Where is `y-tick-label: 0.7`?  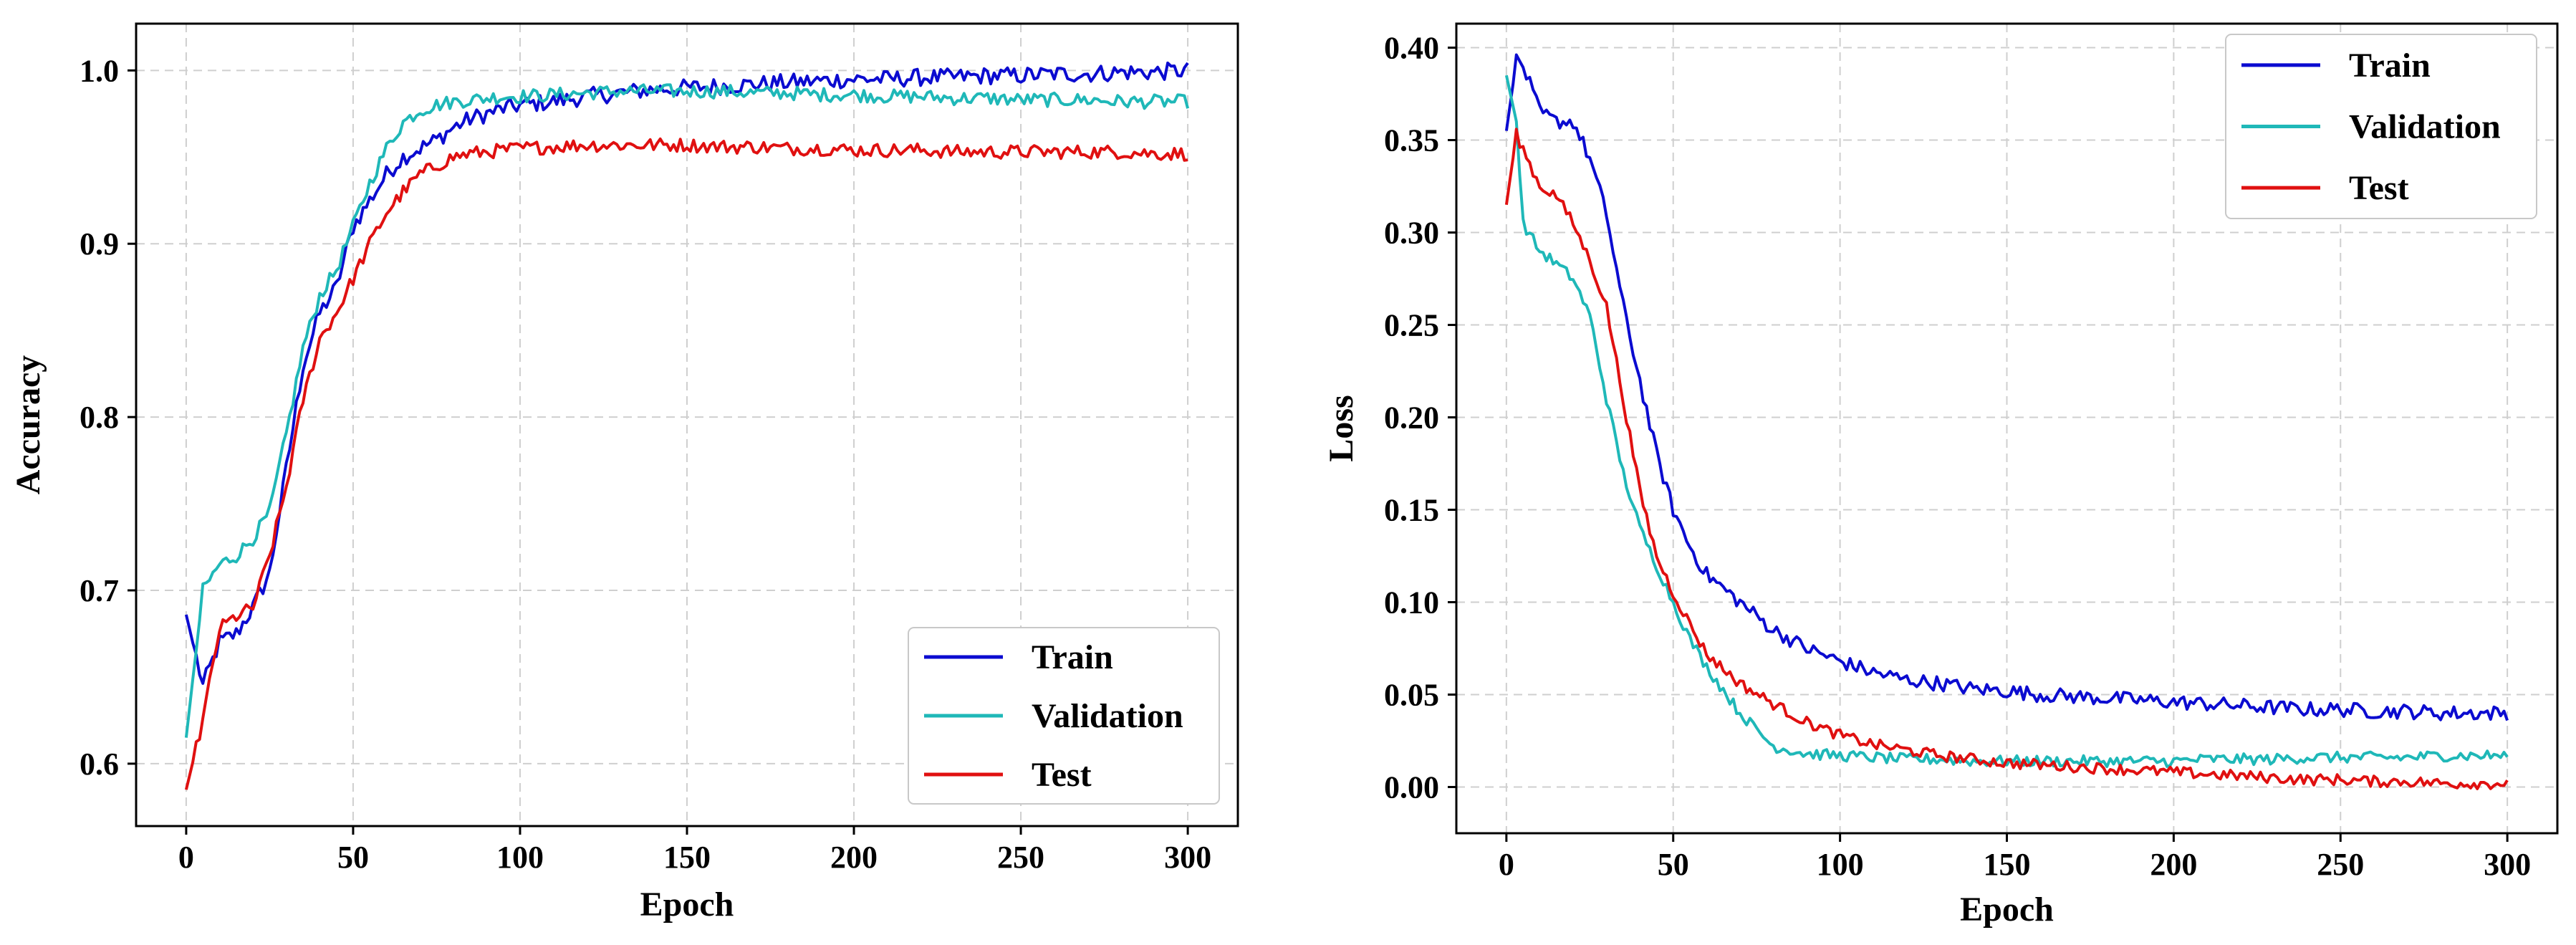 y-tick-label: 0.7 is located at coordinates (100, 590).